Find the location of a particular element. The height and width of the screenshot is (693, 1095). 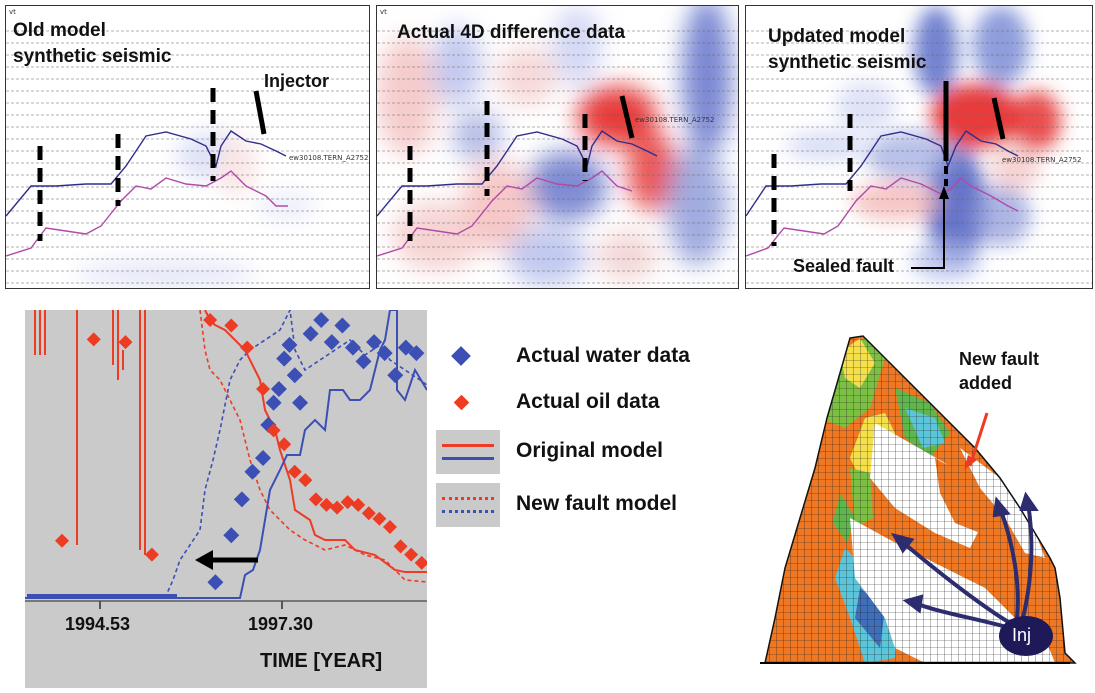

original-model-oil-lines is located at coordinates (230, 441).